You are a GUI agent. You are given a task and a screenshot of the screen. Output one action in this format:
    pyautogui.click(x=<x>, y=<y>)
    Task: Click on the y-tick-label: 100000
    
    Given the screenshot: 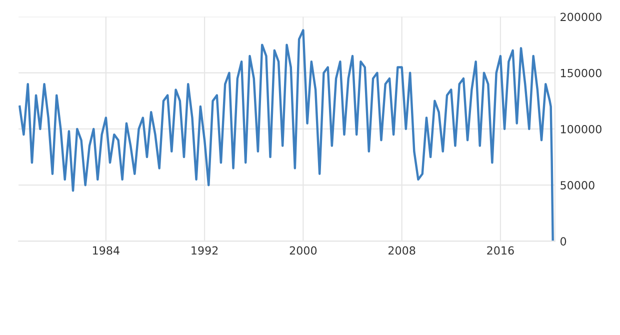 What is the action you would take?
    pyautogui.click(x=581, y=129)
    